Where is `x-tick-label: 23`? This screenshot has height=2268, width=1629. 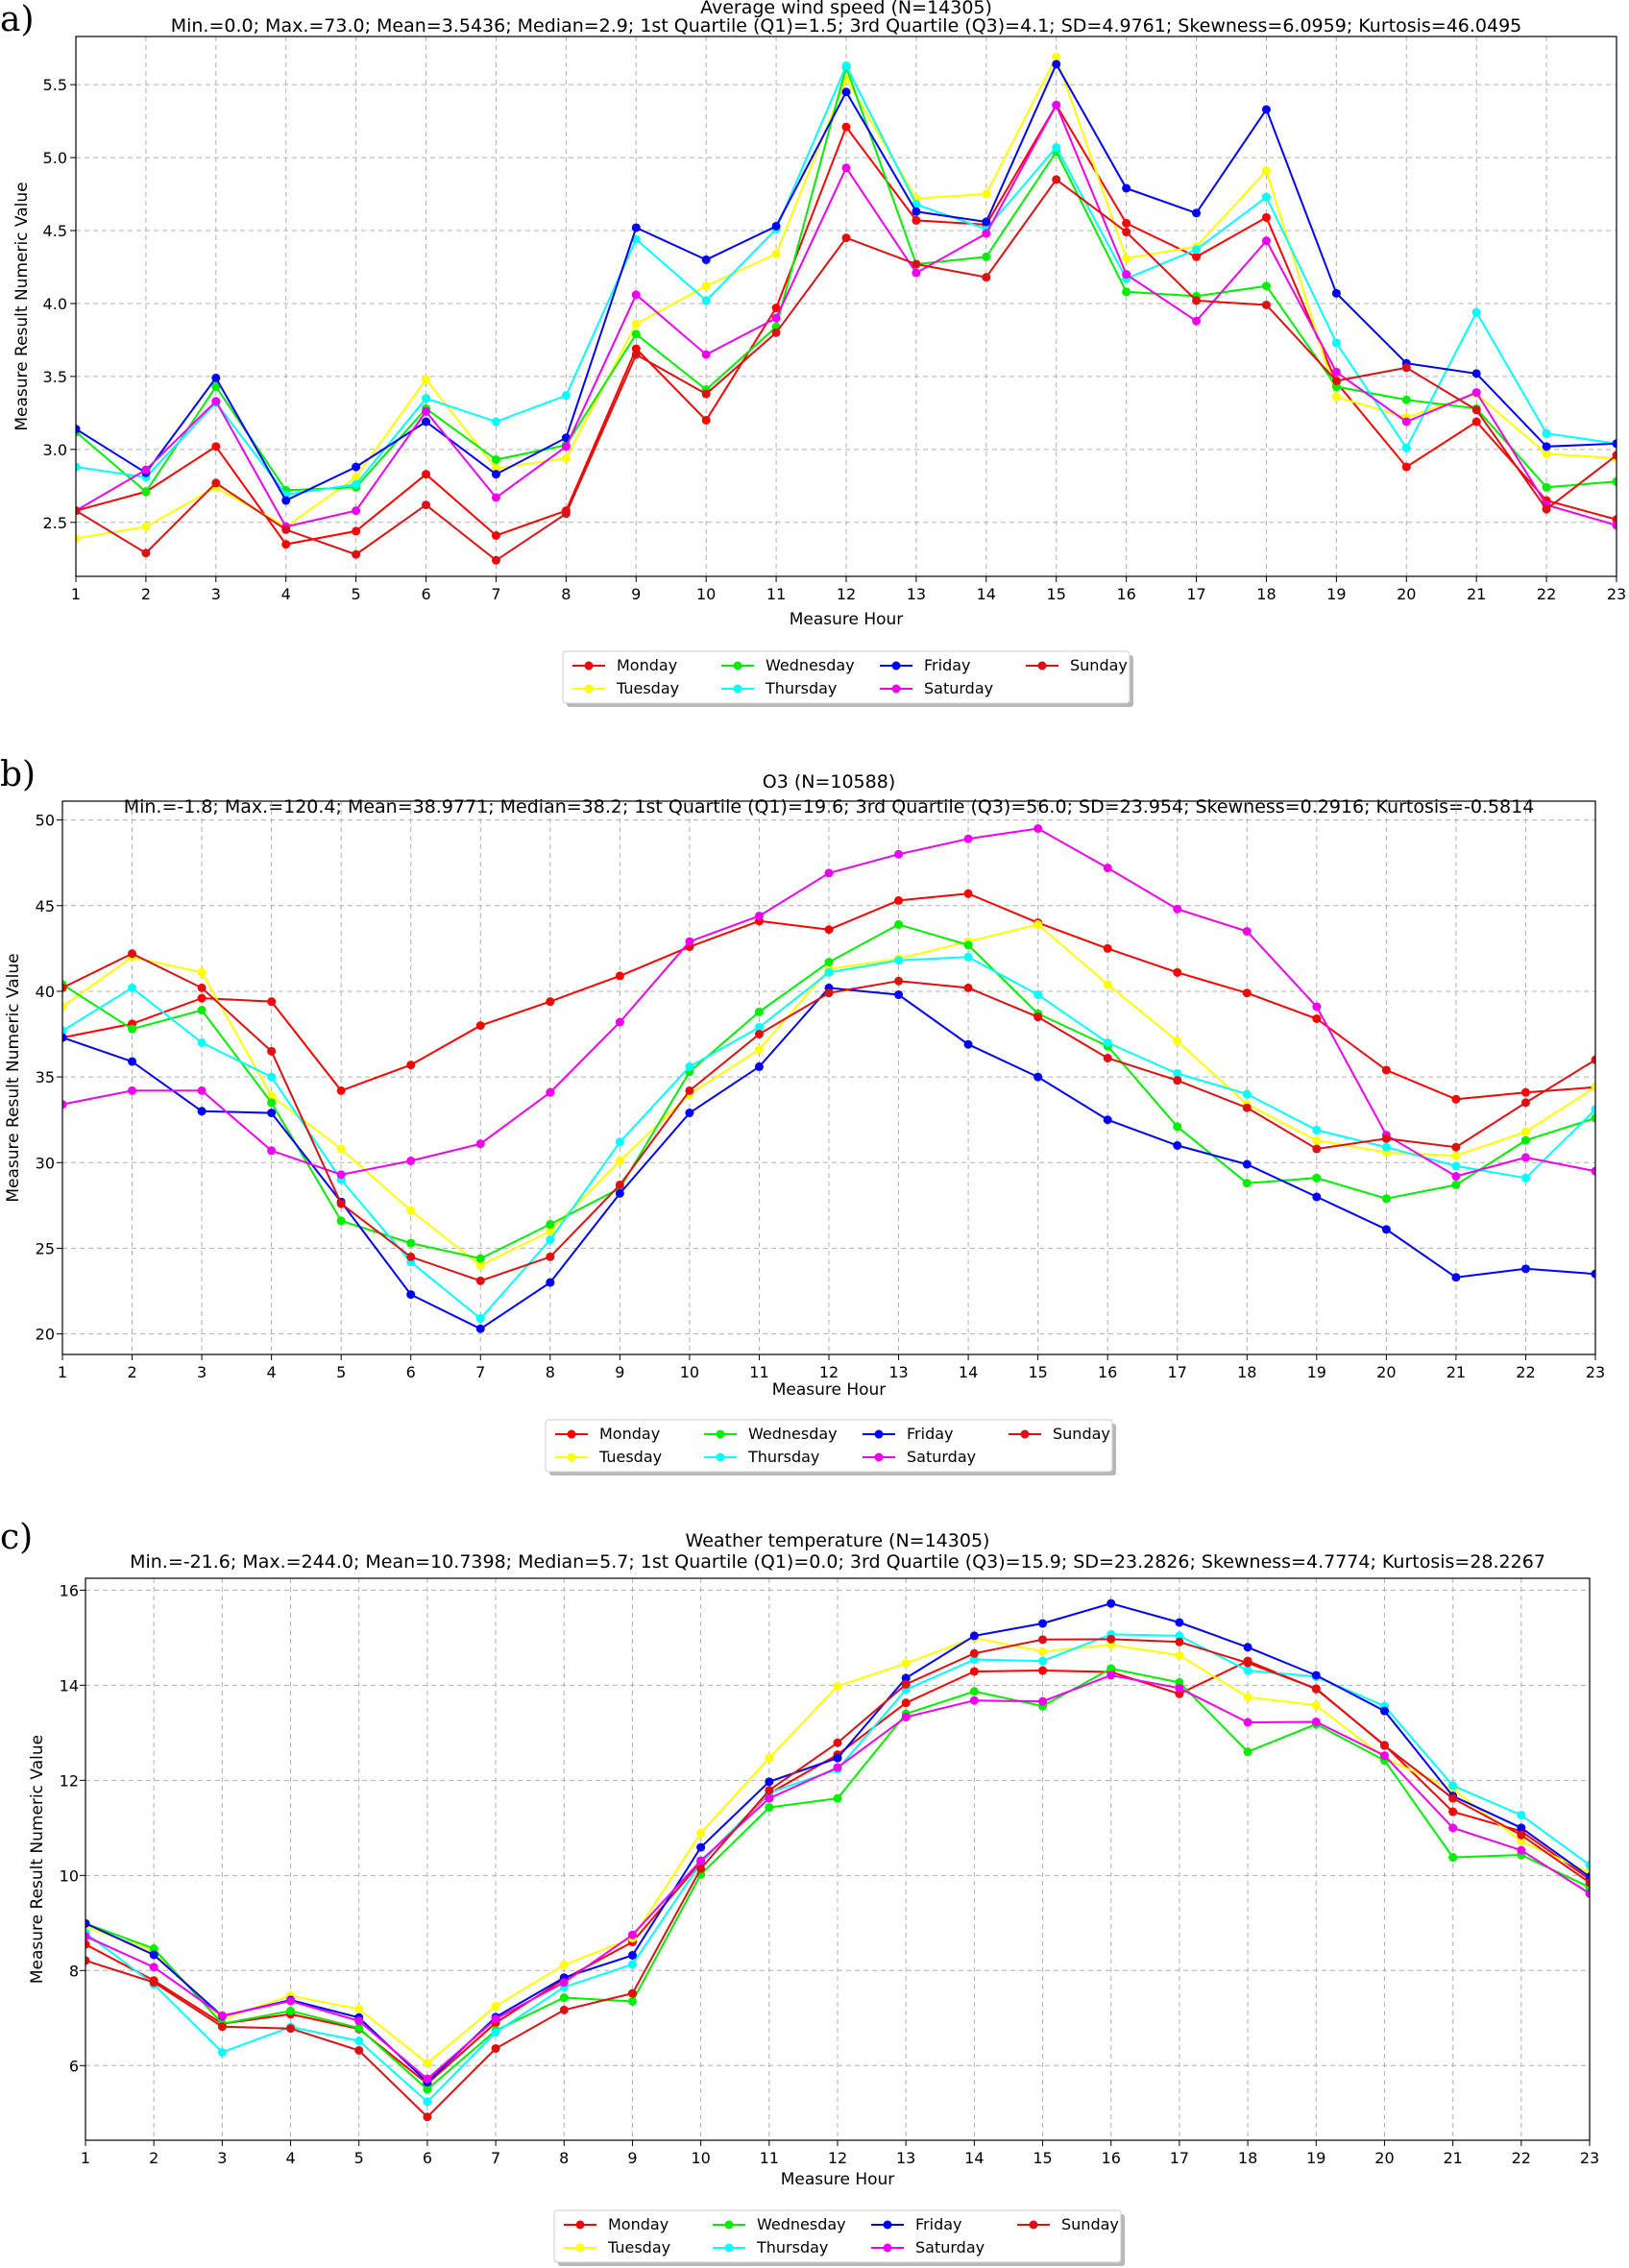 x-tick-label: 23 is located at coordinates (1589, 2158).